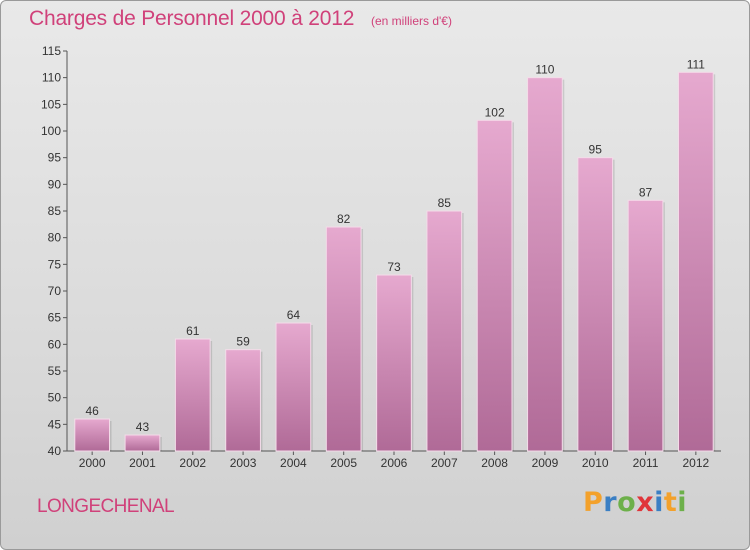  I want to click on data-label-2011: 87, so click(646, 192).